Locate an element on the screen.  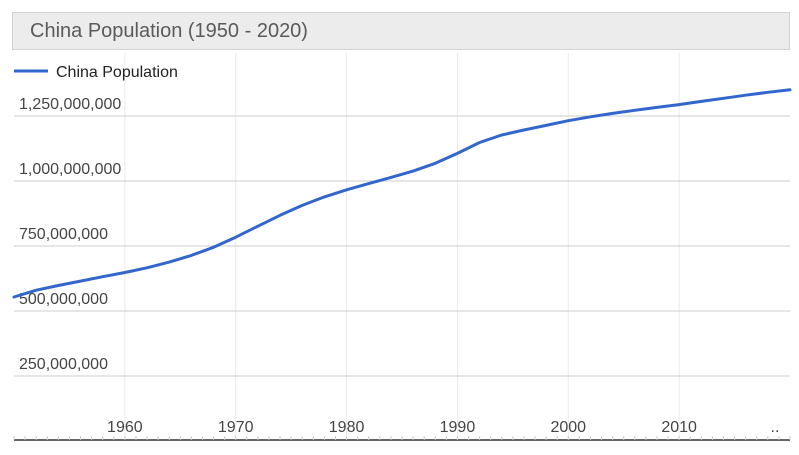
y-tick-label: 750,000,000 is located at coordinates (63, 234).